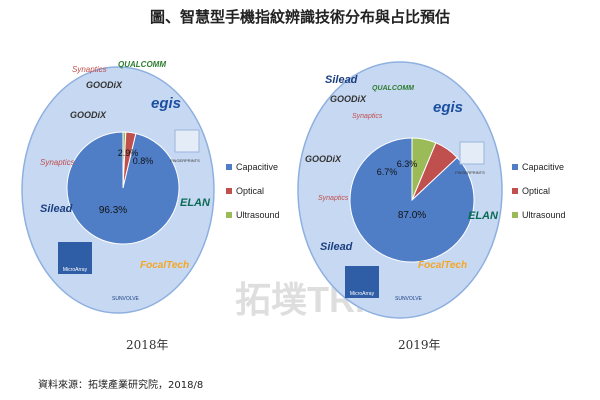 The width and height of the screenshot is (600, 400). What do you see at coordinates (147, 345) in the screenshot?
I see `year-label-2018: 2018年` at bounding box center [147, 345].